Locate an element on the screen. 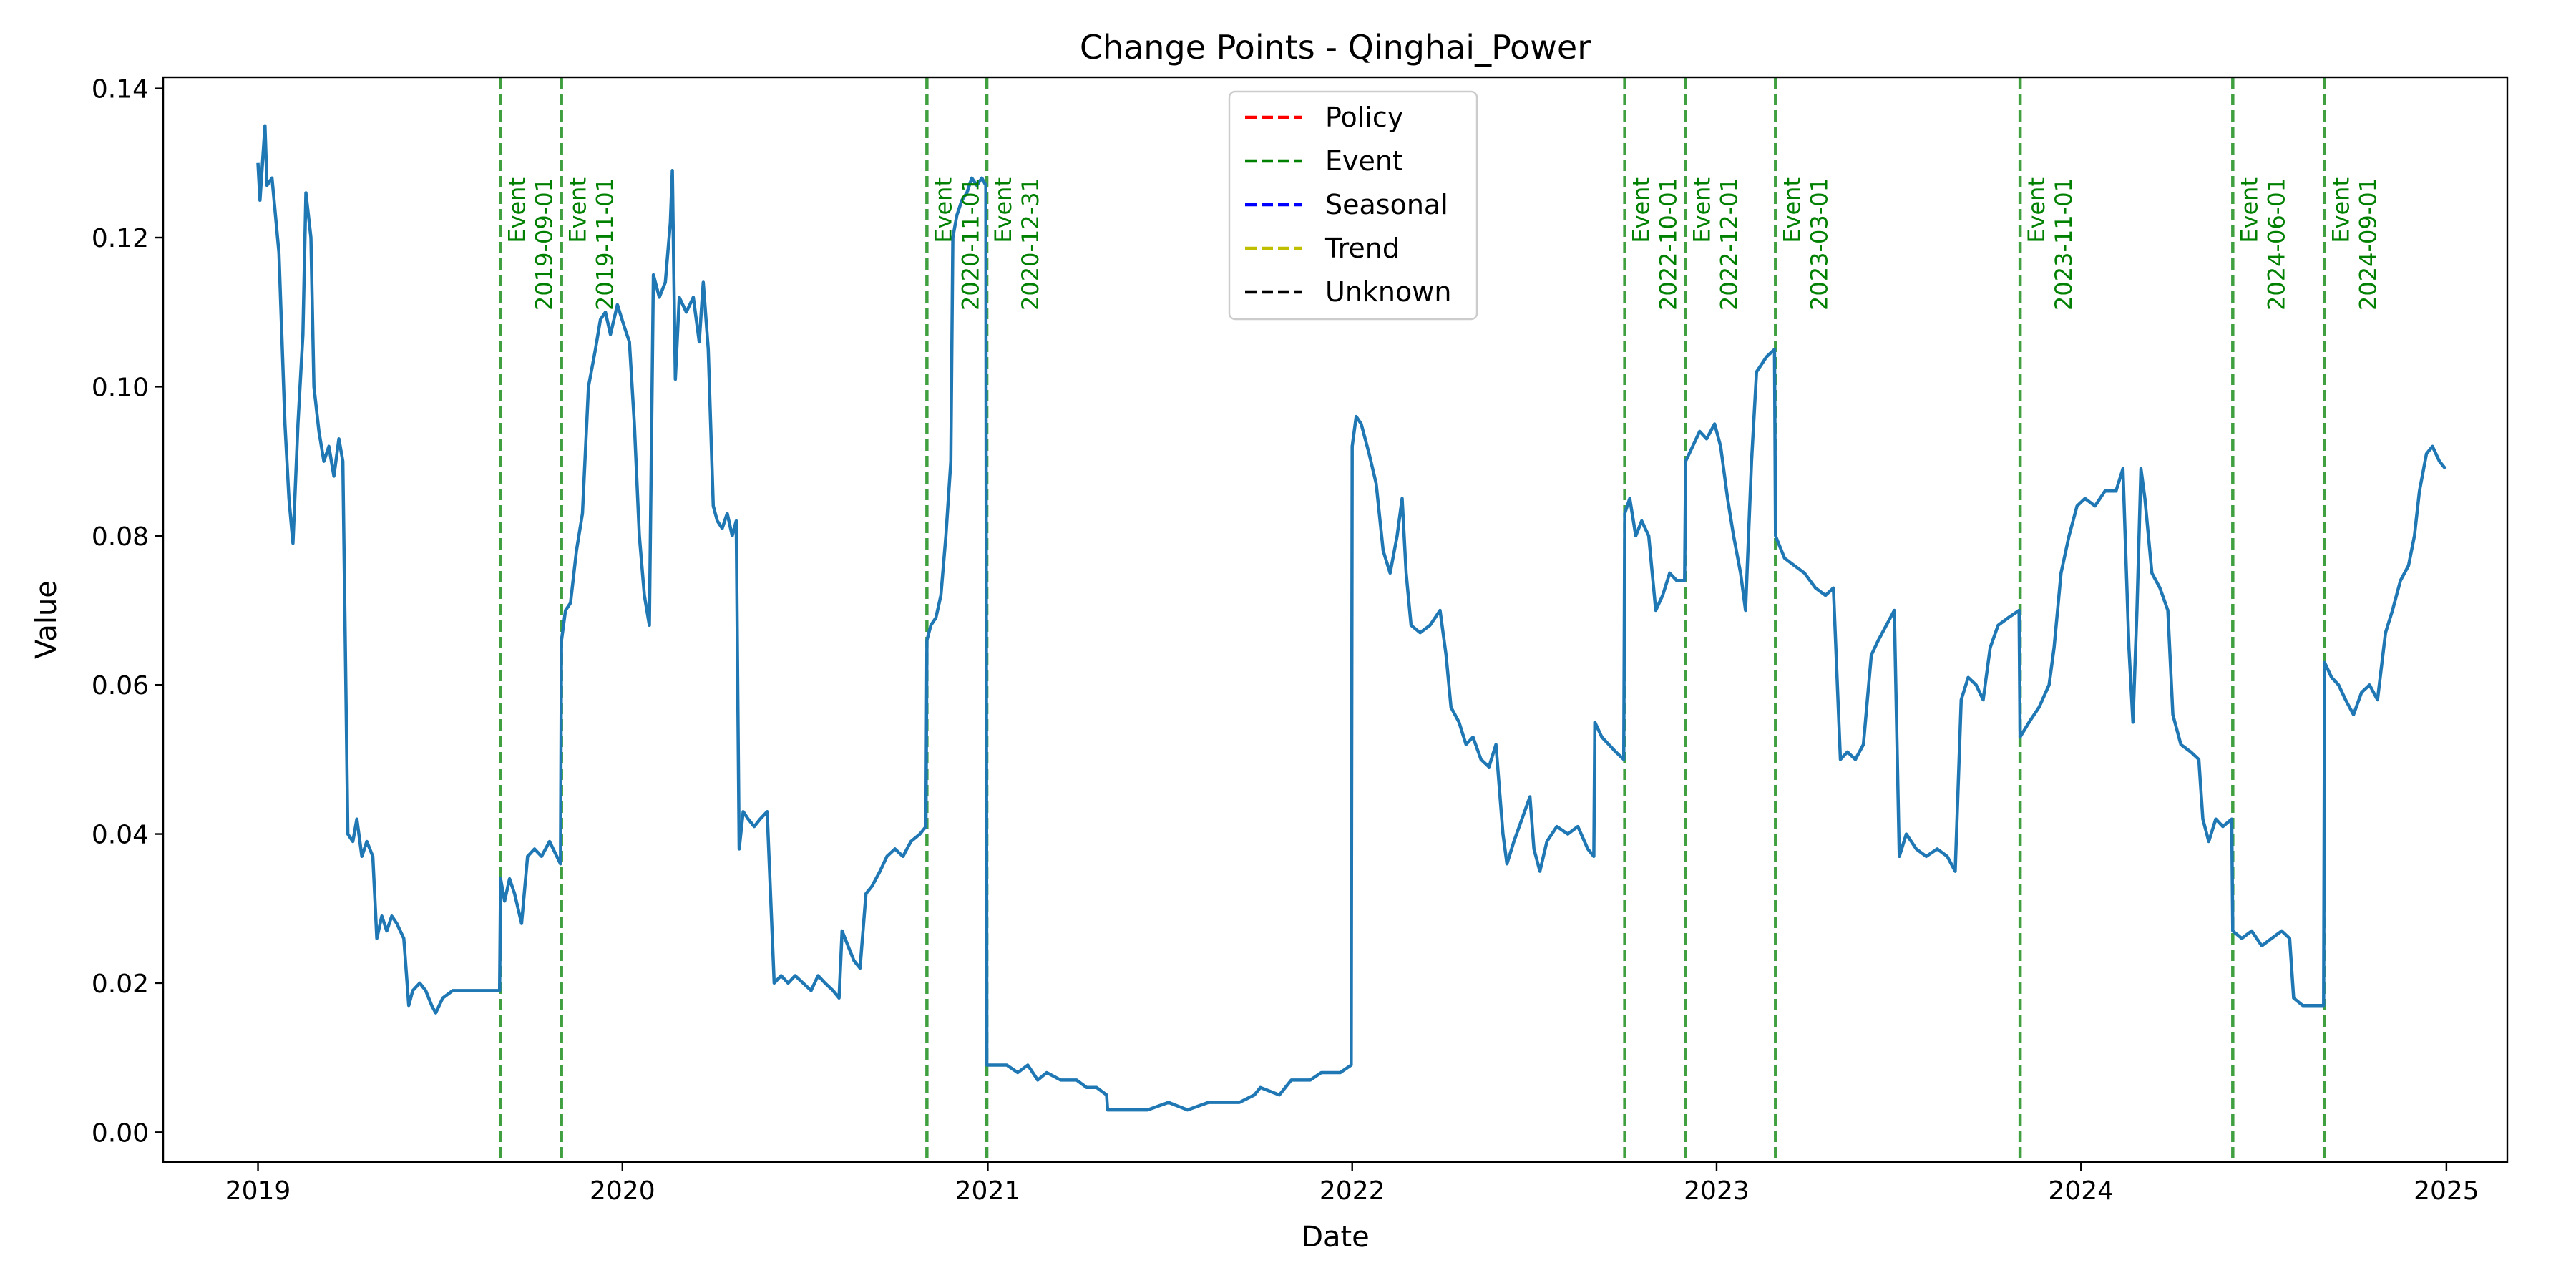 This screenshot has height=1288, width=2576. x-axis: 2019 2020 2021 2022 2023 2024 2025 is located at coordinates (1352, 1184).